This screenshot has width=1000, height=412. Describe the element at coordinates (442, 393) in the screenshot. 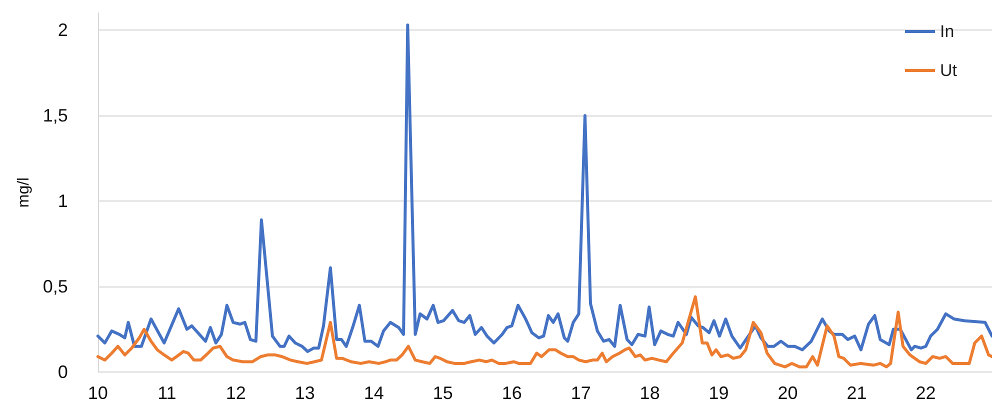

I see `x-tick-label: 15` at that location.